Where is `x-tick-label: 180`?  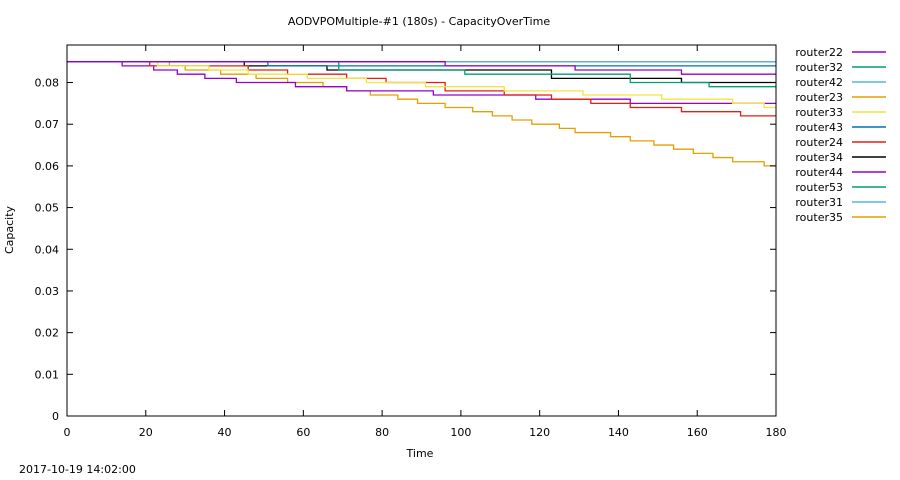
x-tick-label: 180 is located at coordinates (776, 432).